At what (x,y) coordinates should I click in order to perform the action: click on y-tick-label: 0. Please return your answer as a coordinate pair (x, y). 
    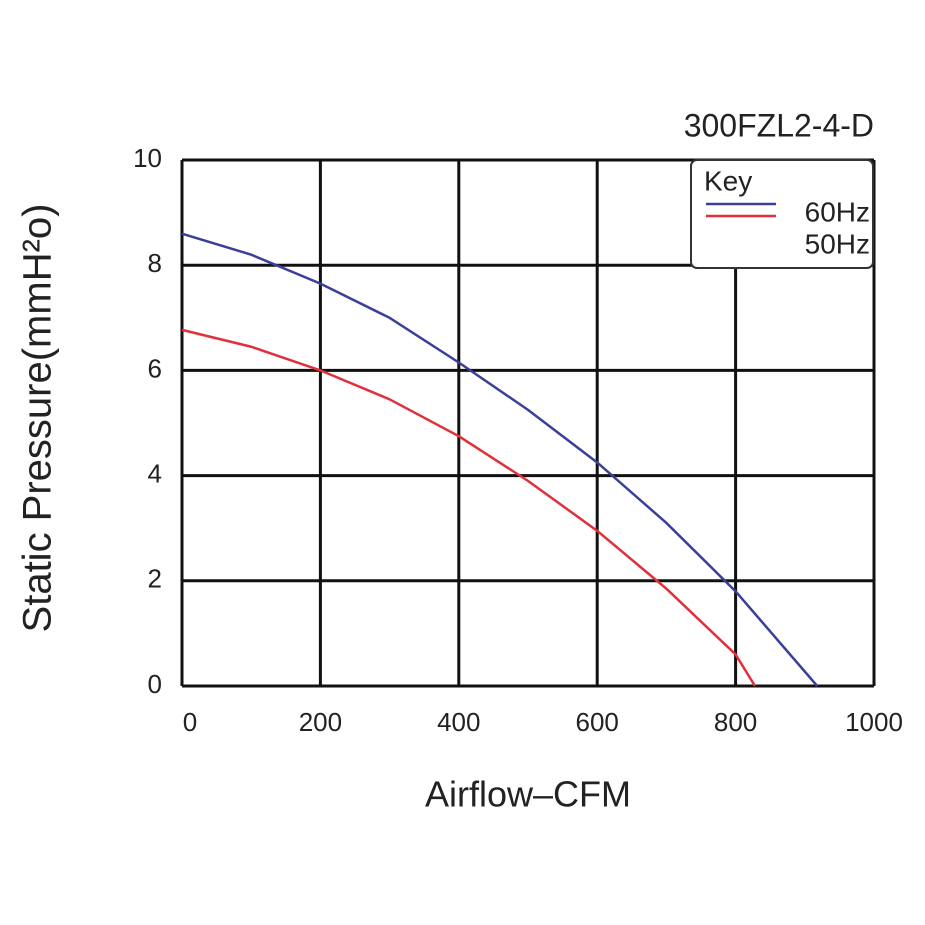
    Looking at the image, I should click on (155, 684).